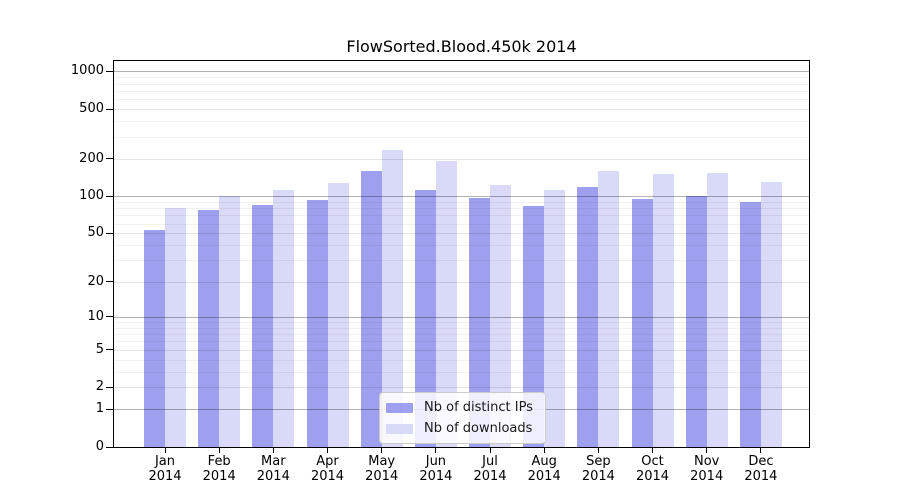  Describe the element at coordinates (761, 461) in the screenshot. I see `x-tick-label-line: Dec` at that location.